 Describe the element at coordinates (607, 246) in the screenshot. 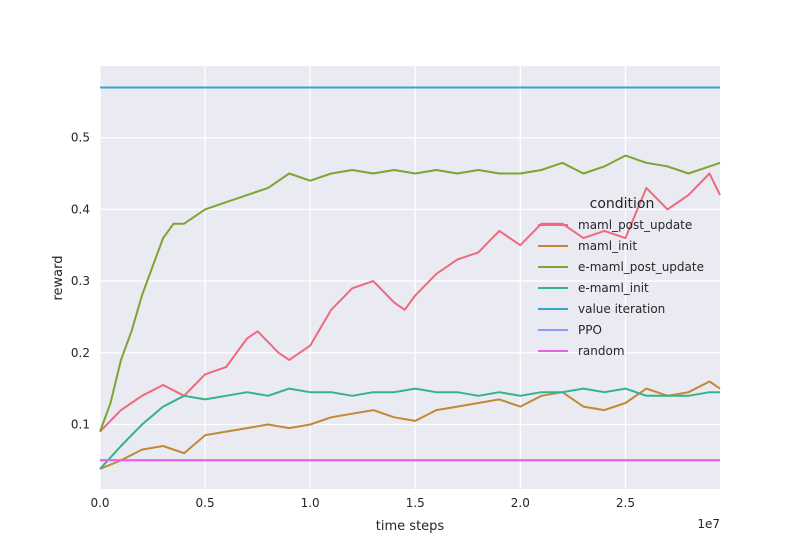

I see `legend-label: maml_init` at that location.